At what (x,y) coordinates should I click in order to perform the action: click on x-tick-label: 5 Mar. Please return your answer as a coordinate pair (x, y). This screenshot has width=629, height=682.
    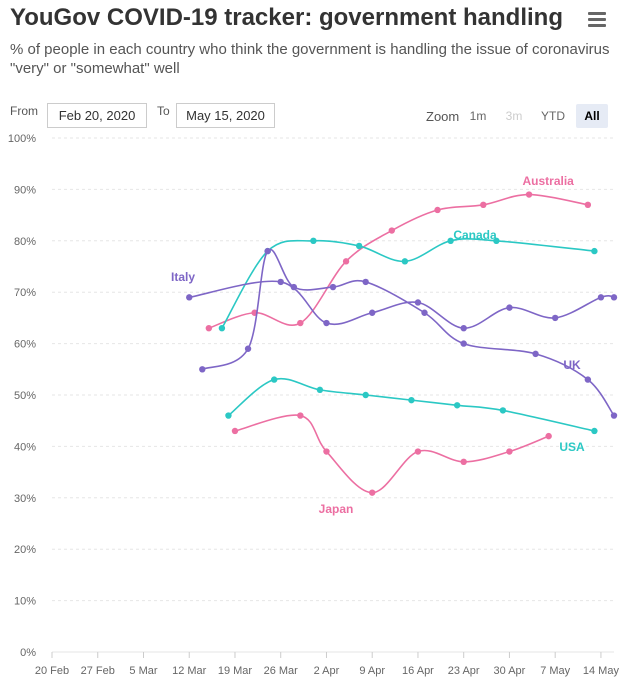
    Looking at the image, I should click on (143, 671).